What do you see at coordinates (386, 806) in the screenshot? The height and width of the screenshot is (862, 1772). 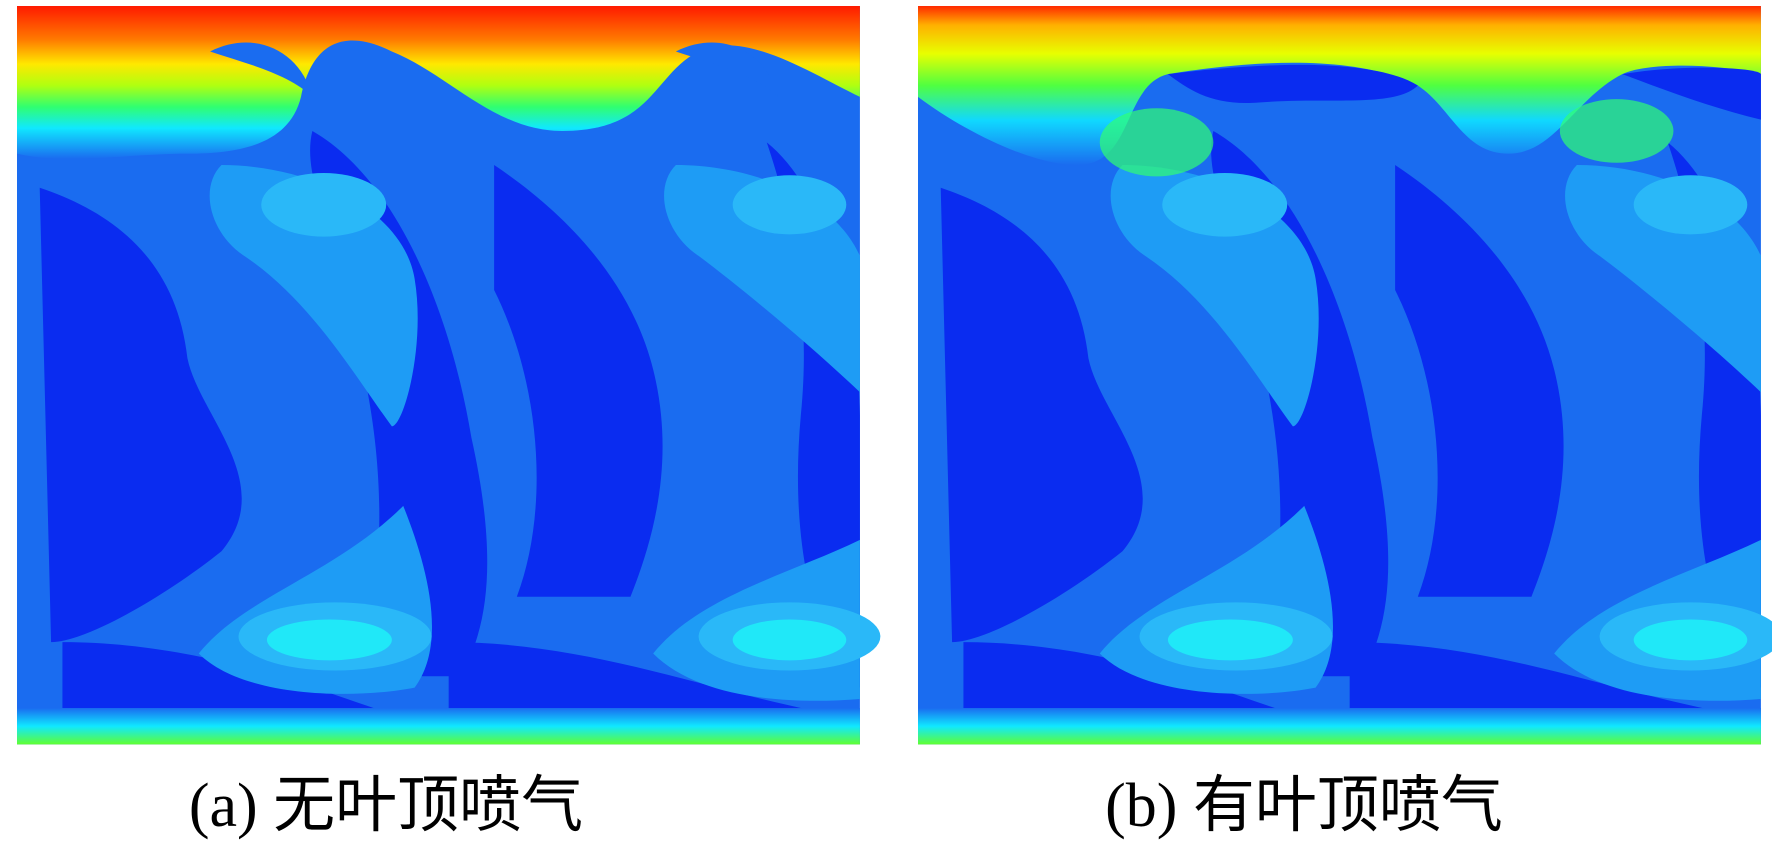 I see `panel-caption: (a) 无叶顶喷气` at bounding box center [386, 806].